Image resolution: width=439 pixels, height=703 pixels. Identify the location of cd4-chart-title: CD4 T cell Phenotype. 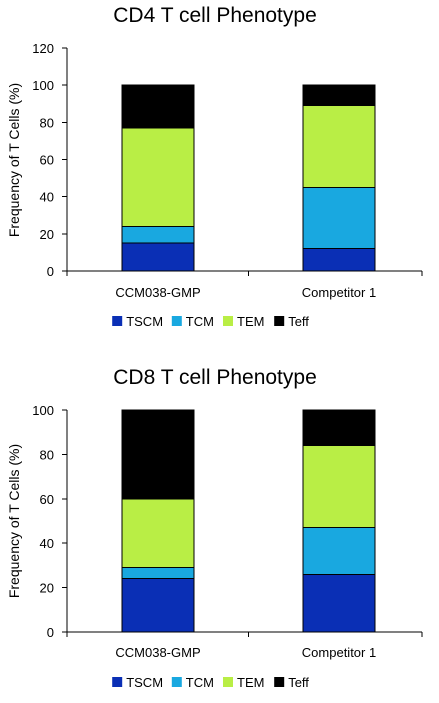
(215, 15).